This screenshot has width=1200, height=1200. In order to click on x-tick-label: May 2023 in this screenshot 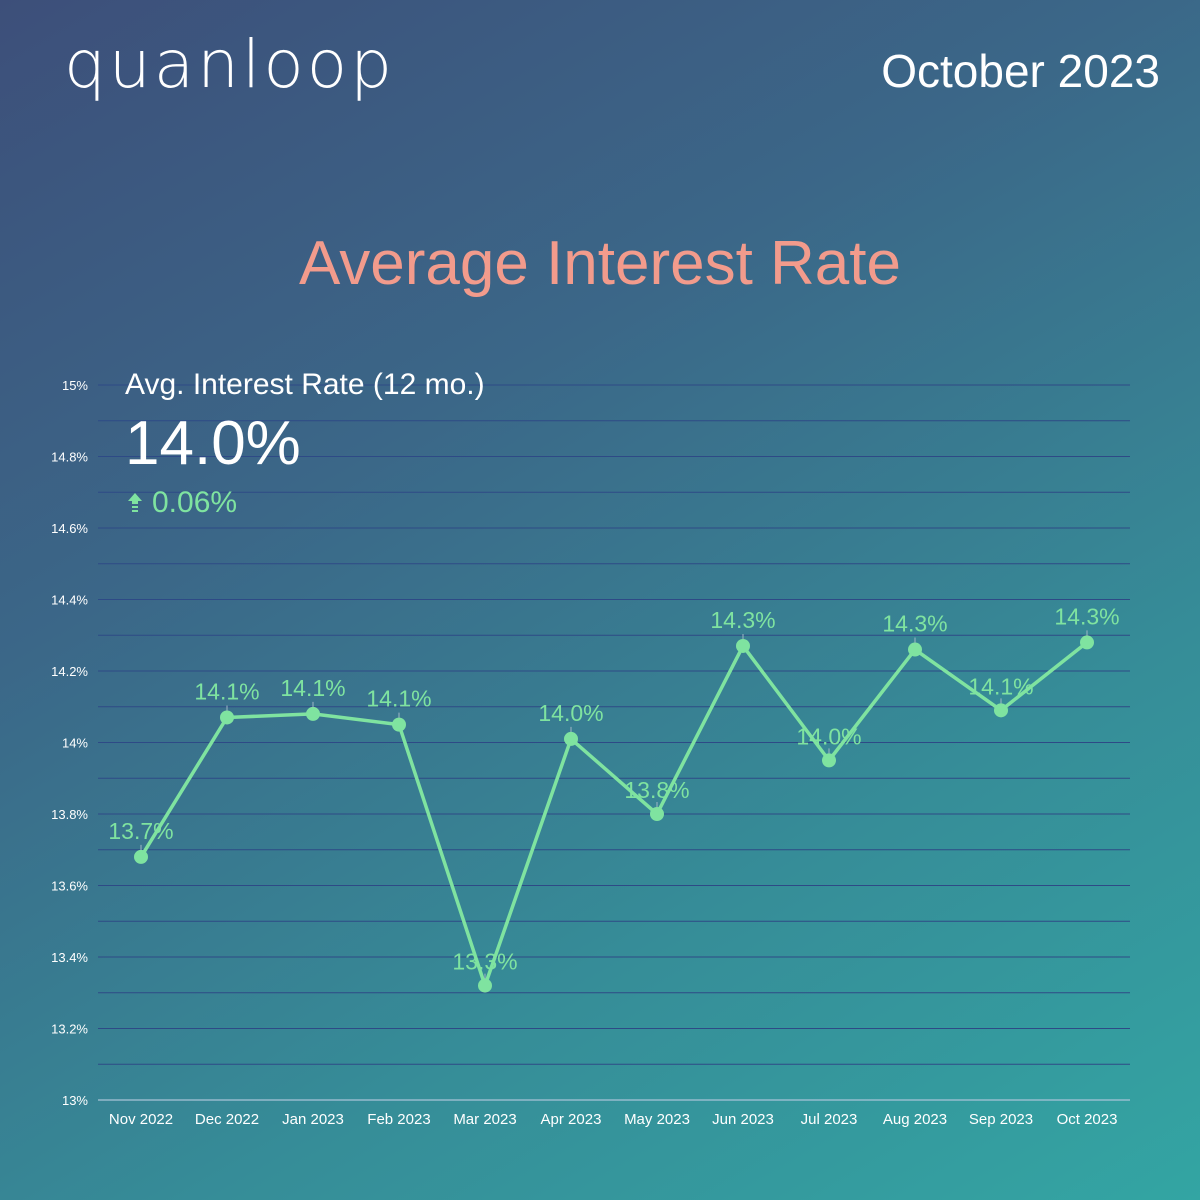, I will do `click(657, 1119)`.